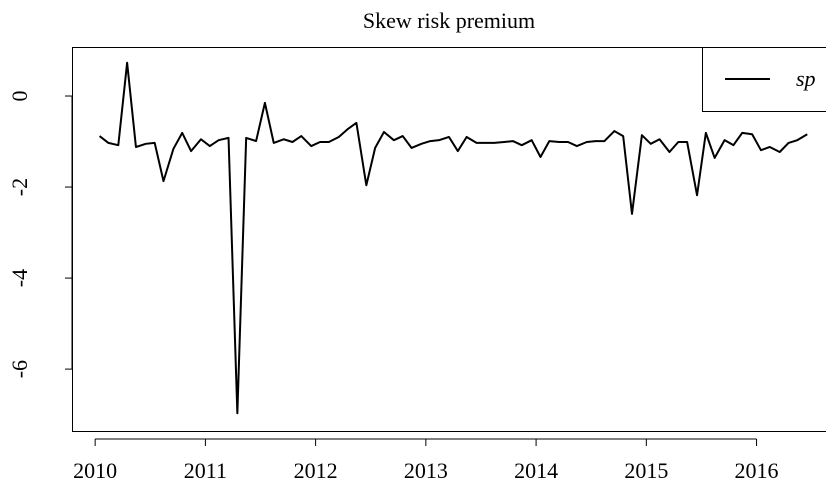 The image size is (826, 493). What do you see at coordinates (449, 20) in the screenshot?
I see `chart-title: Skew risk premium` at bounding box center [449, 20].